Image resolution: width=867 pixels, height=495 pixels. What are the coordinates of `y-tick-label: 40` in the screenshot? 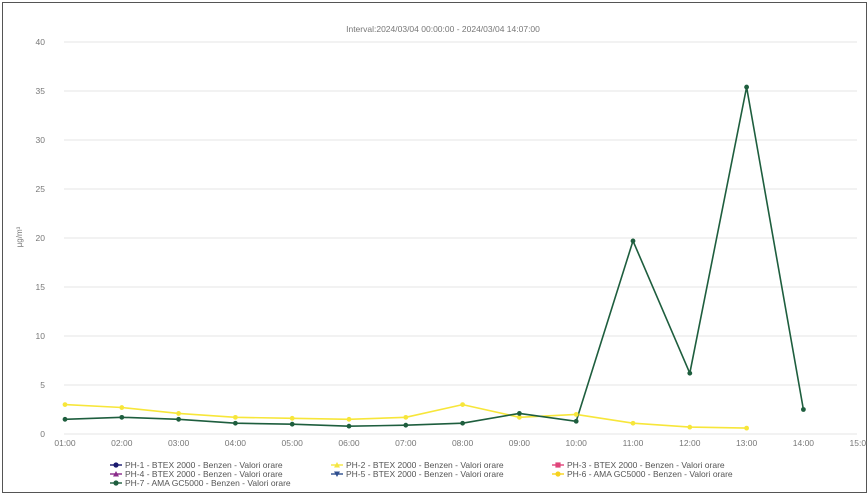 It's located at (41, 42).